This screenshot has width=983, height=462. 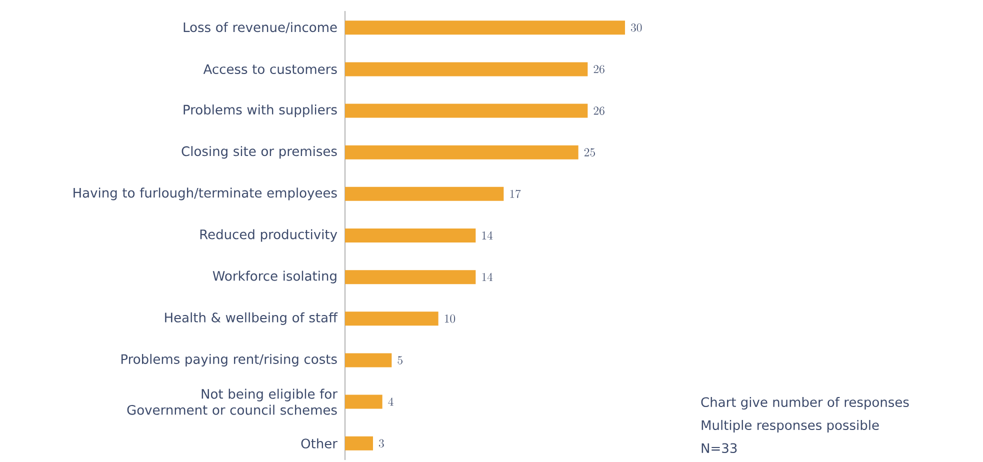 I want to click on y-tick-label: Health & wellbeing of staff, so click(x=251, y=318).